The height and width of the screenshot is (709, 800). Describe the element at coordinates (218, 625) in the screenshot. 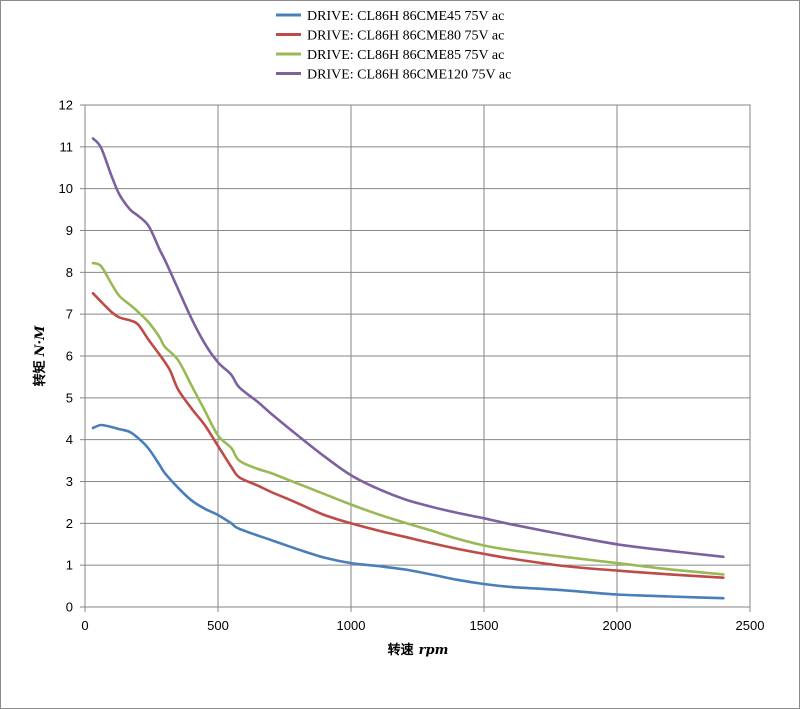

I see `x-tick-label: 500` at that location.